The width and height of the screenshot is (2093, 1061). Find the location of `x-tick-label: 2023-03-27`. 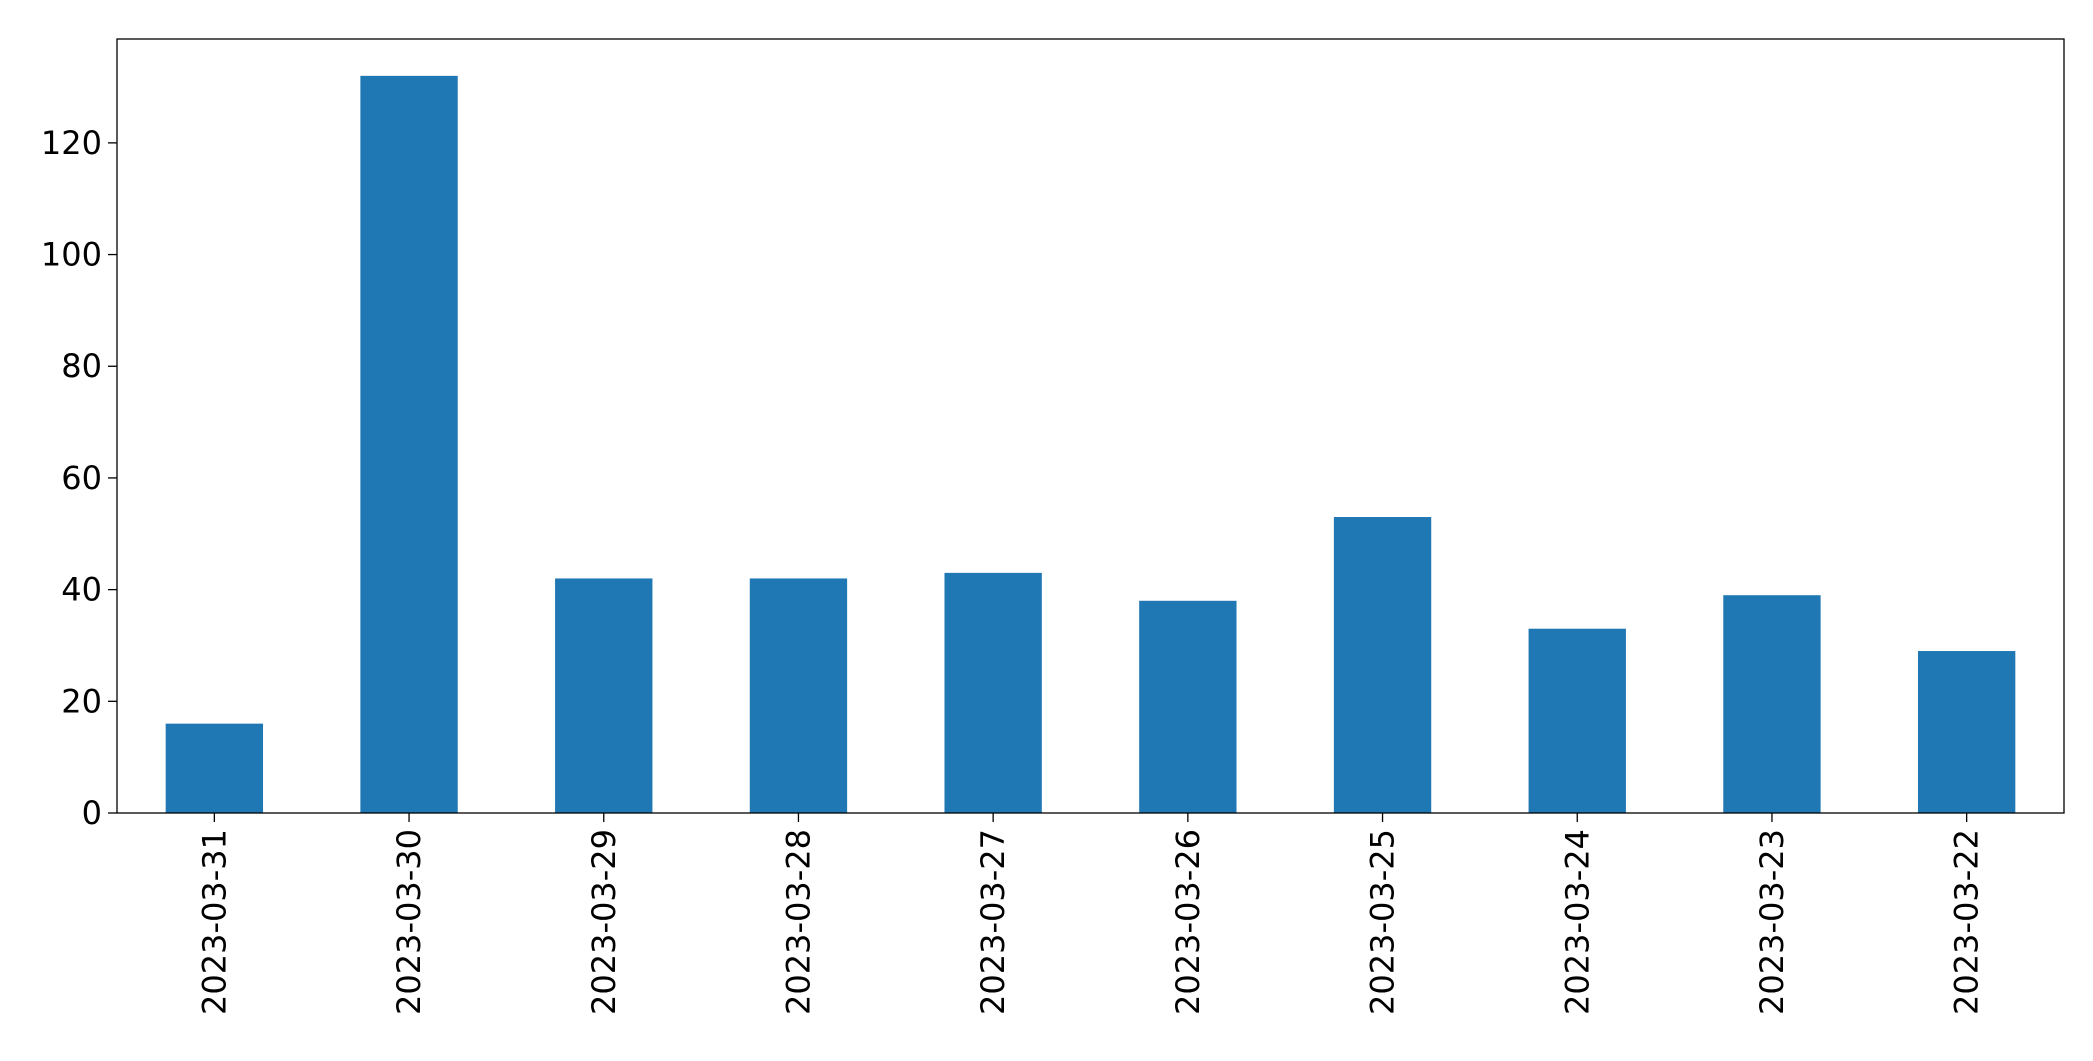

x-tick-label: 2023-03-27 is located at coordinates (993, 922).